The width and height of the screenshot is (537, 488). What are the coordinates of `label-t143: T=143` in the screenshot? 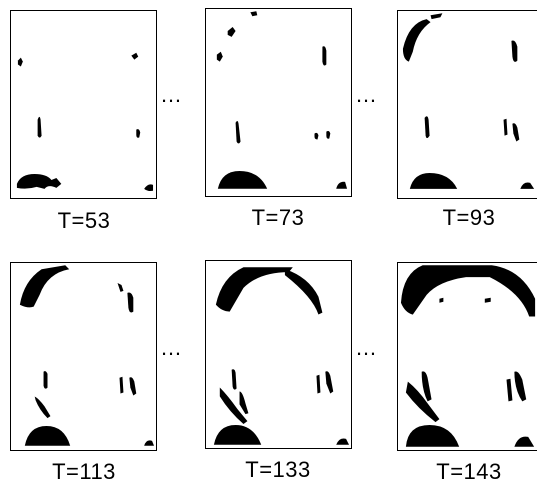 It's located at (469, 471).